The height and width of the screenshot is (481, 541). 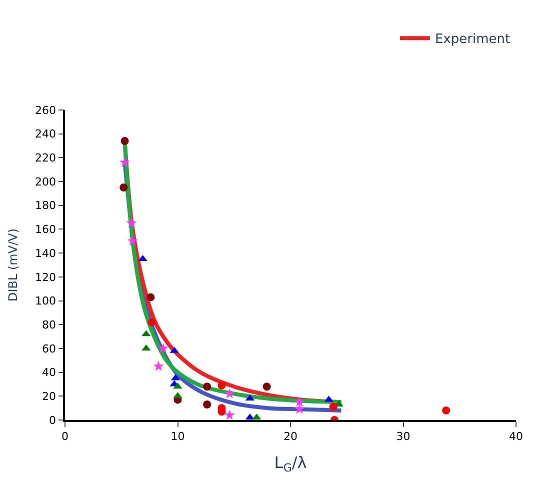 I want to click on y-tick-label: 140, so click(x=45, y=253).